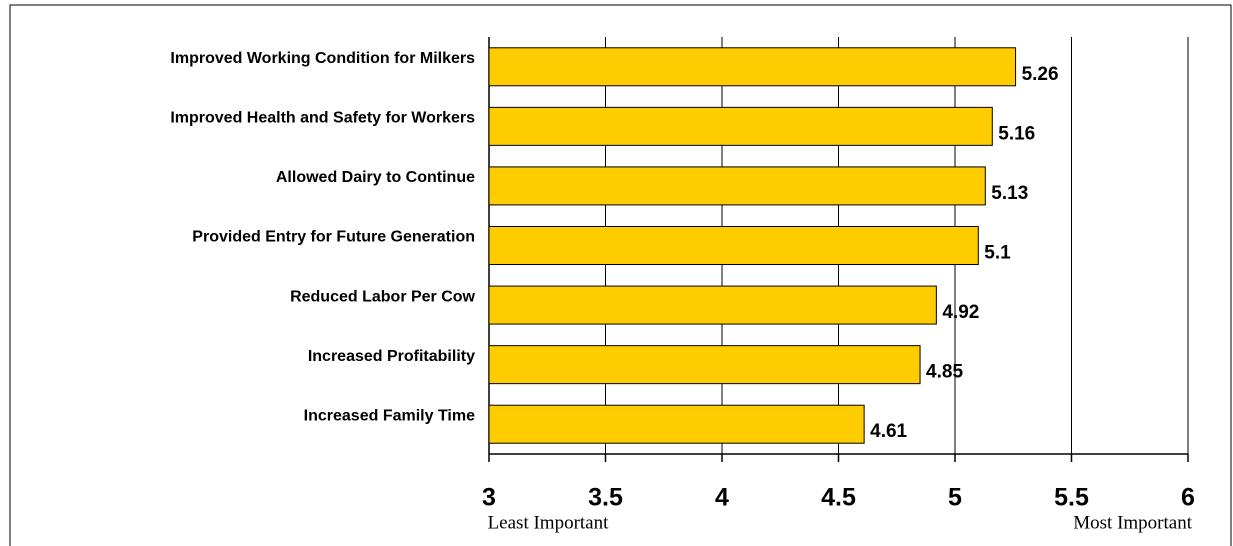 The image size is (1233, 546). What do you see at coordinates (333, 237) in the screenshot?
I see `y-tick-label: Provided Entry for Future Generation` at bounding box center [333, 237].